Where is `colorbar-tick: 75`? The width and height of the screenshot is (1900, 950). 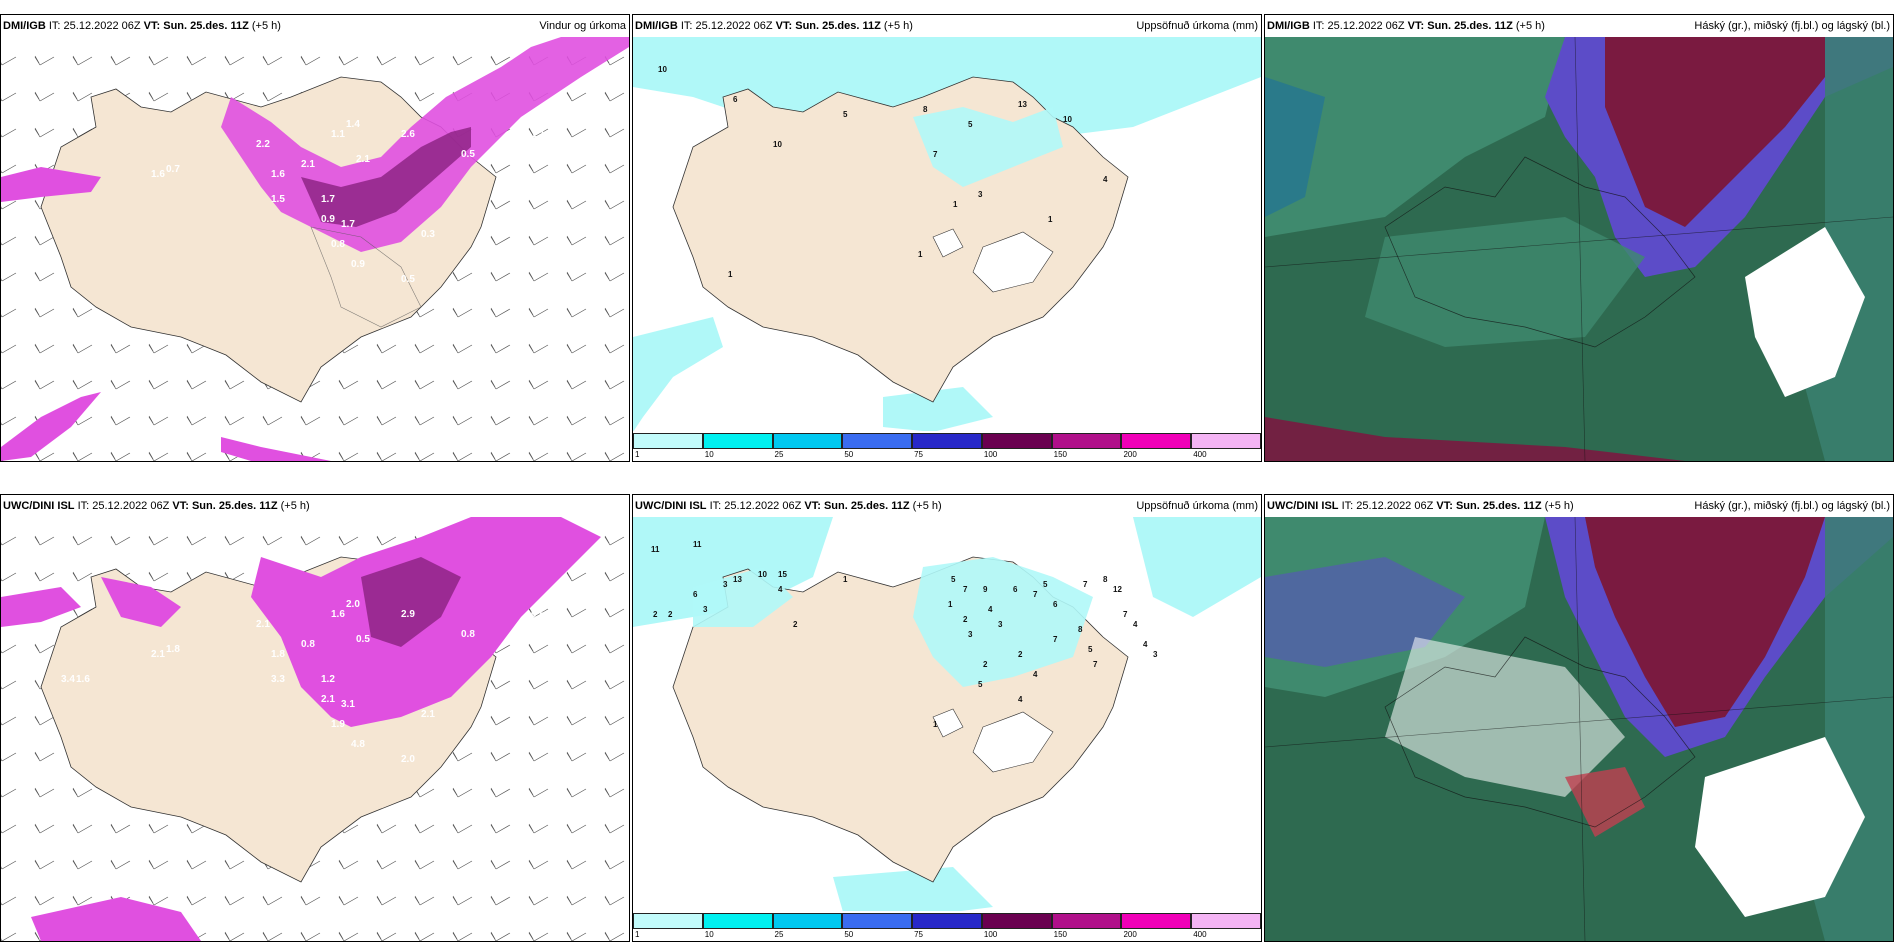 colorbar-tick: 75 is located at coordinates (919, 934).